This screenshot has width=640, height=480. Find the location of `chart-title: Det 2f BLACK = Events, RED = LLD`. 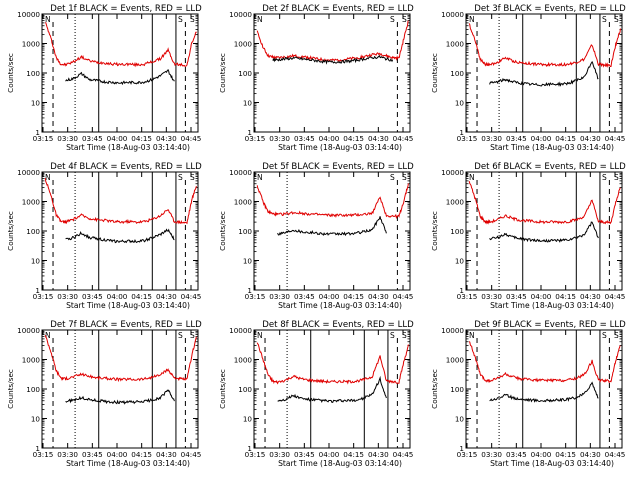

chart-title: Det 2f BLACK = Events, RED = LLD is located at coordinates (338, 9).